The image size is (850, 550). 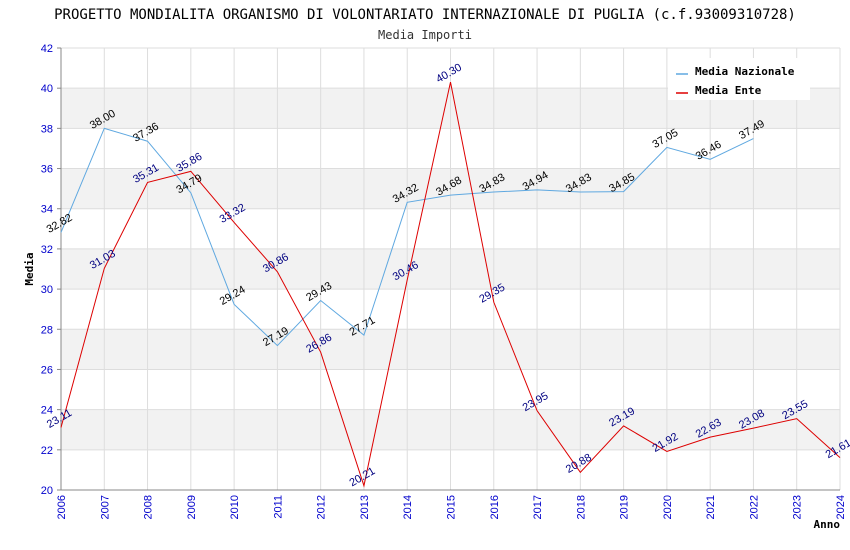 What do you see at coordinates (47, 411) in the screenshot?
I see `y-tick-label: 24` at bounding box center [47, 411].